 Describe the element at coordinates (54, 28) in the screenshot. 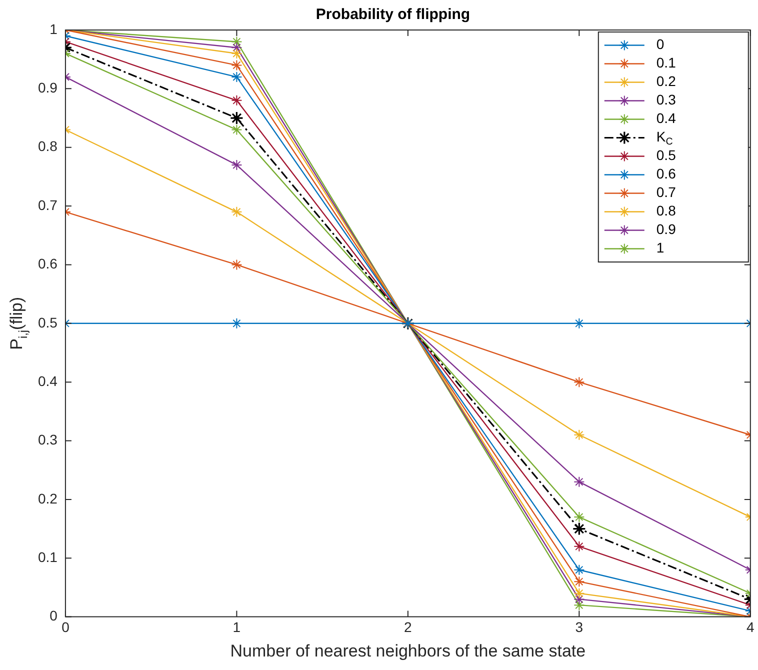

I see `y-tick-label: 1` at that location.